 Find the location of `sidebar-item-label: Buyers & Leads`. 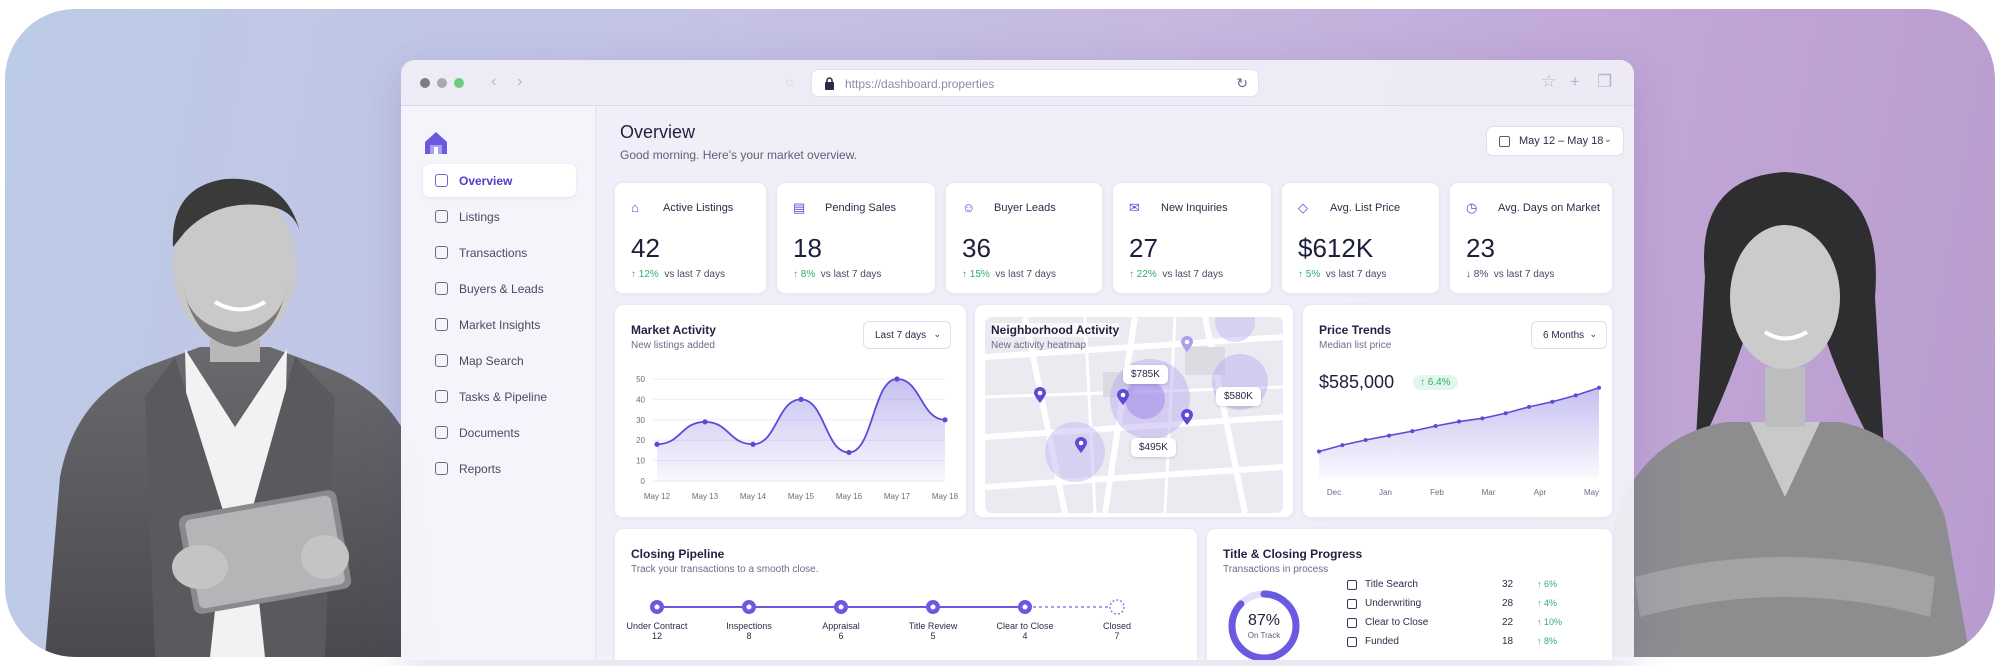

sidebar-item-label: Buyers & Leads is located at coordinates (501, 288).